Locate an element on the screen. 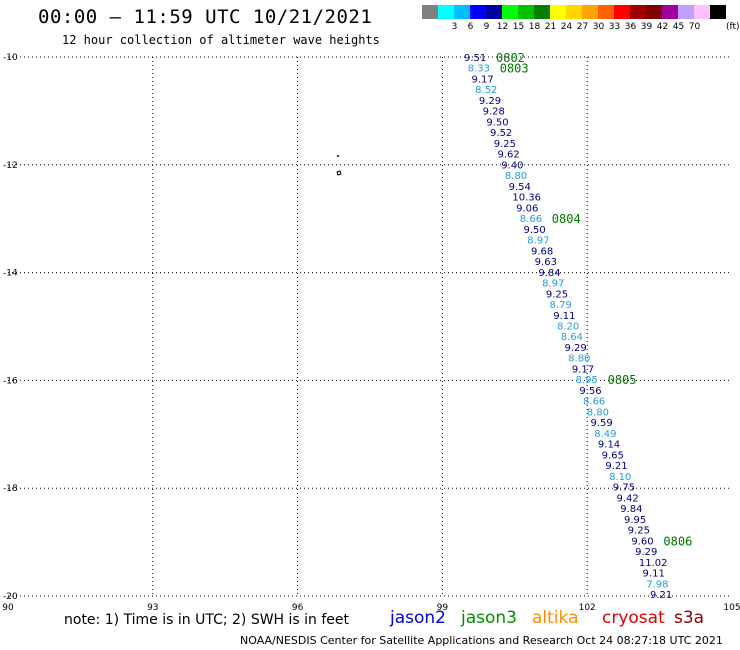 This screenshot has width=740, height=650. satellite-jason3: jason3 is located at coordinates (489, 618).